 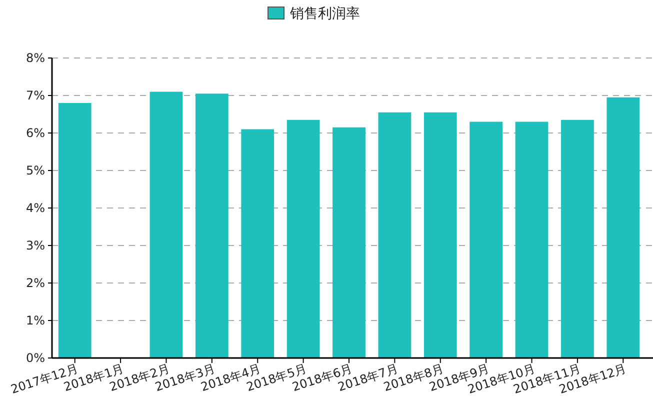 I want to click on y-tick-label: 1%, so click(x=35, y=321).